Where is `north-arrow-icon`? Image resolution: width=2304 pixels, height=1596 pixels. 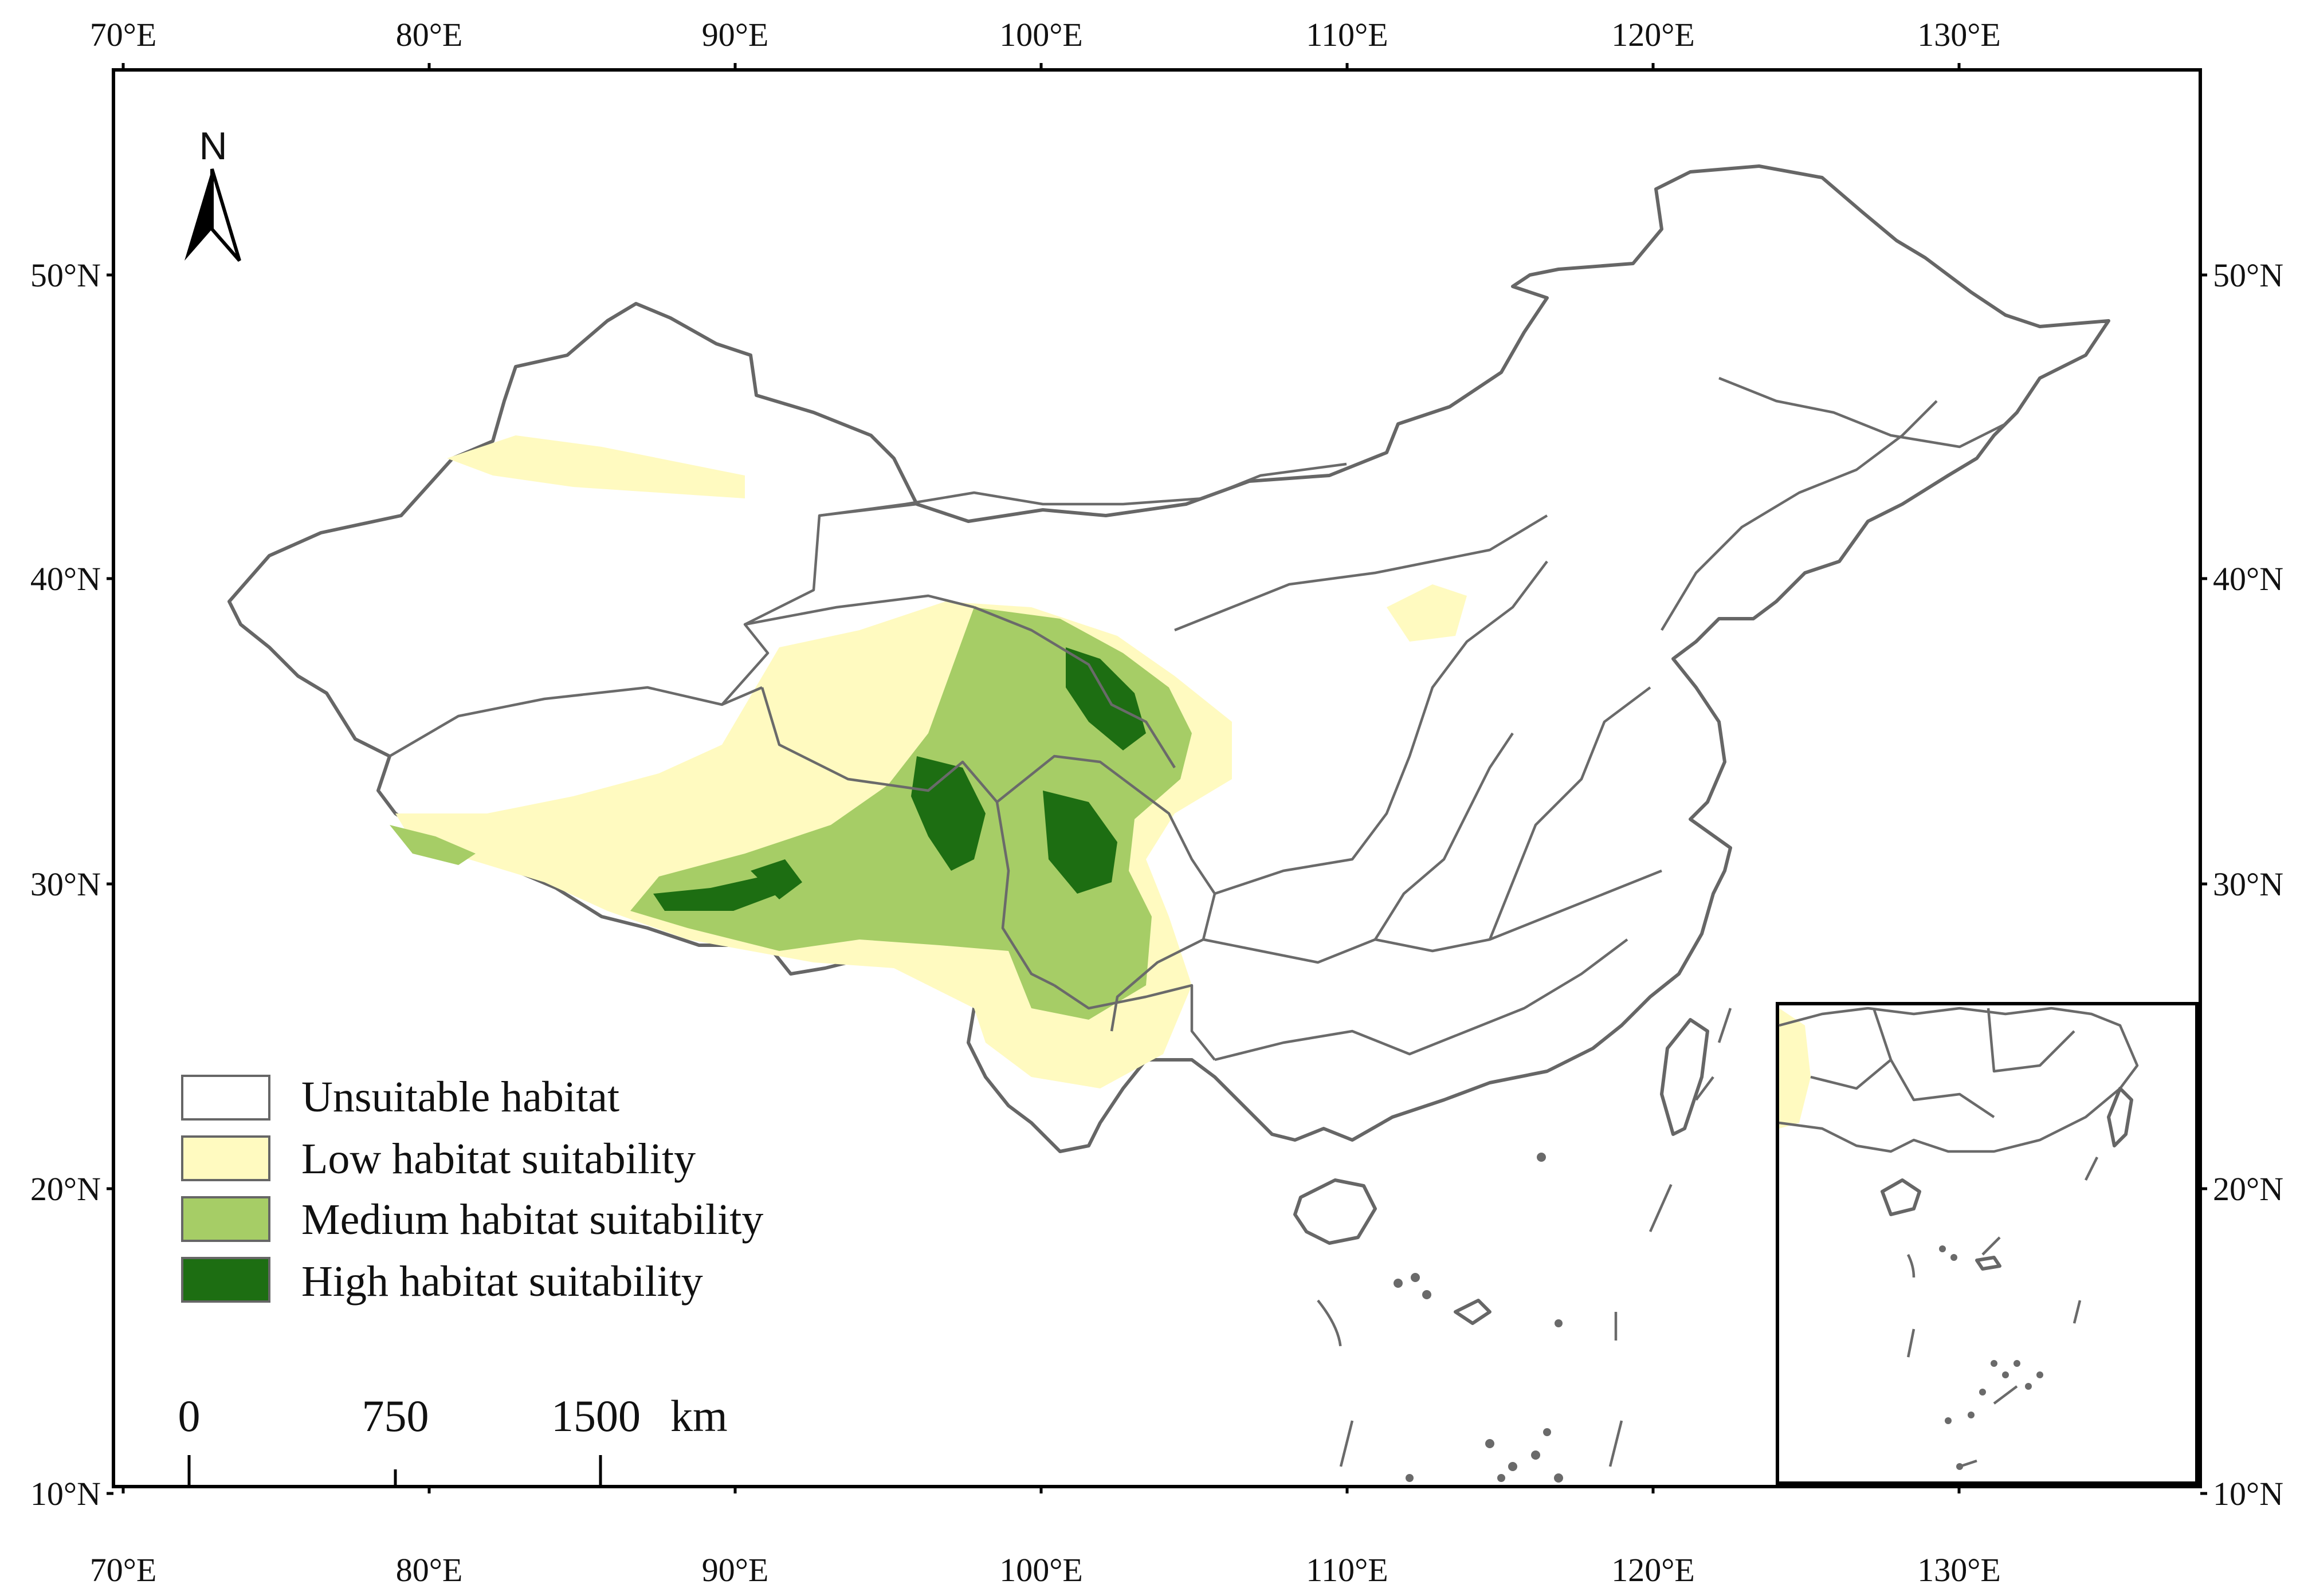 north-arrow-icon is located at coordinates (198, 215).